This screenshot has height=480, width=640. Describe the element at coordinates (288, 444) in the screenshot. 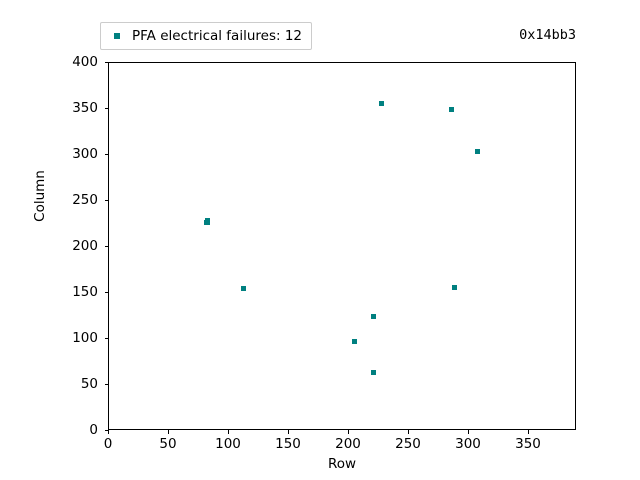

I see `x-tick-label: 150` at that location.